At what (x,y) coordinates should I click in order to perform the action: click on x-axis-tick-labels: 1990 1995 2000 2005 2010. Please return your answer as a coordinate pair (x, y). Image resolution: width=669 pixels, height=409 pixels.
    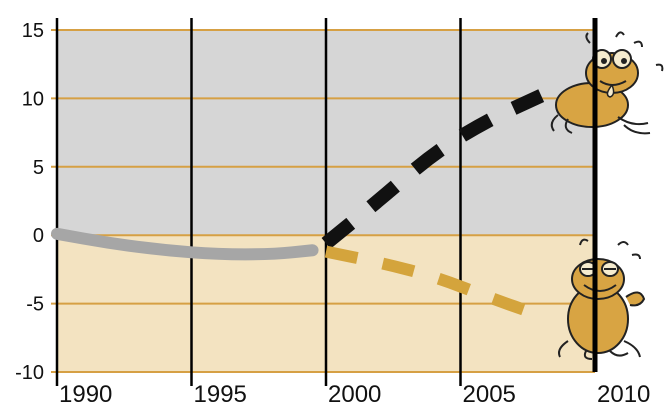
    Looking at the image, I should click on (354, 394).